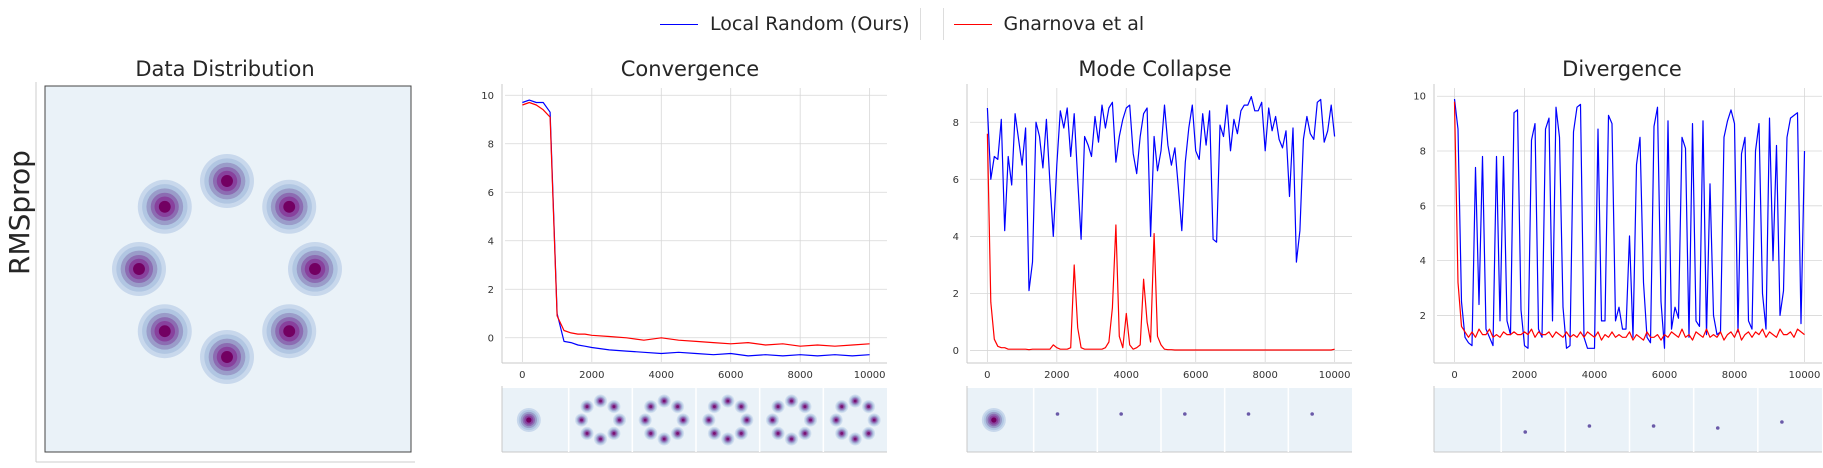 The width and height of the screenshot is (1823, 468). What do you see at coordinates (1423, 152) in the screenshot?
I see `ytick-label-3: 8` at bounding box center [1423, 152].